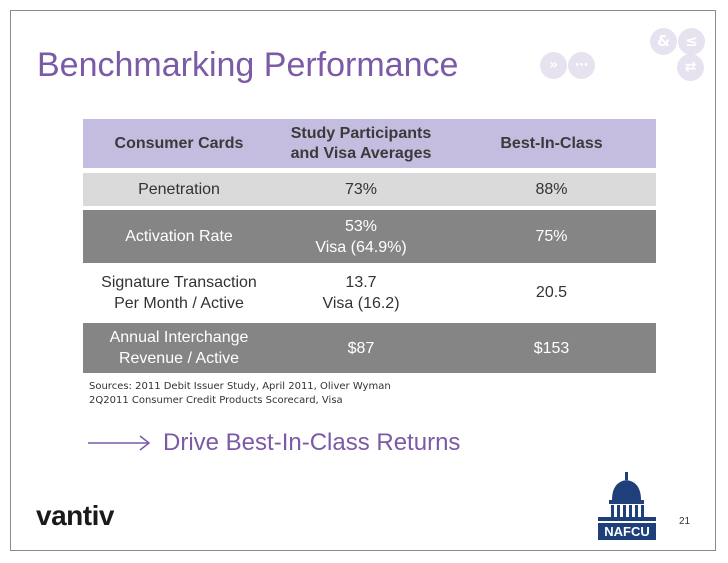  I want to click on row-label-line: Revenue / Active, so click(179, 358).